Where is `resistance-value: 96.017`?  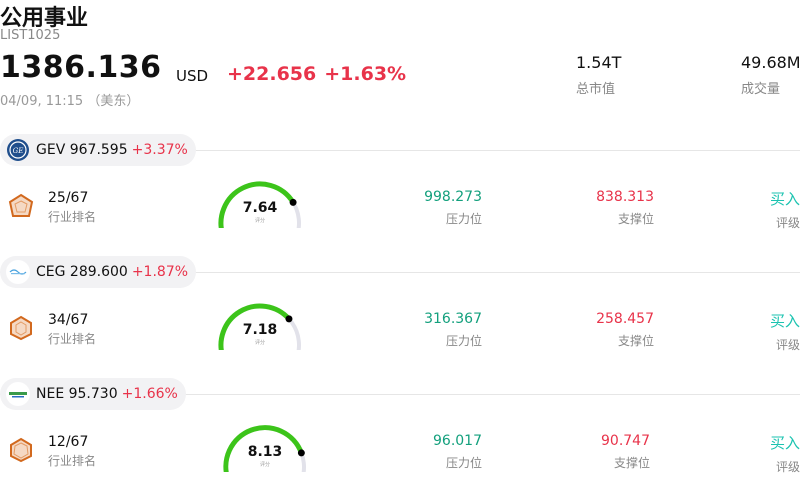
resistance-value: 96.017 is located at coordinates (457, 441).